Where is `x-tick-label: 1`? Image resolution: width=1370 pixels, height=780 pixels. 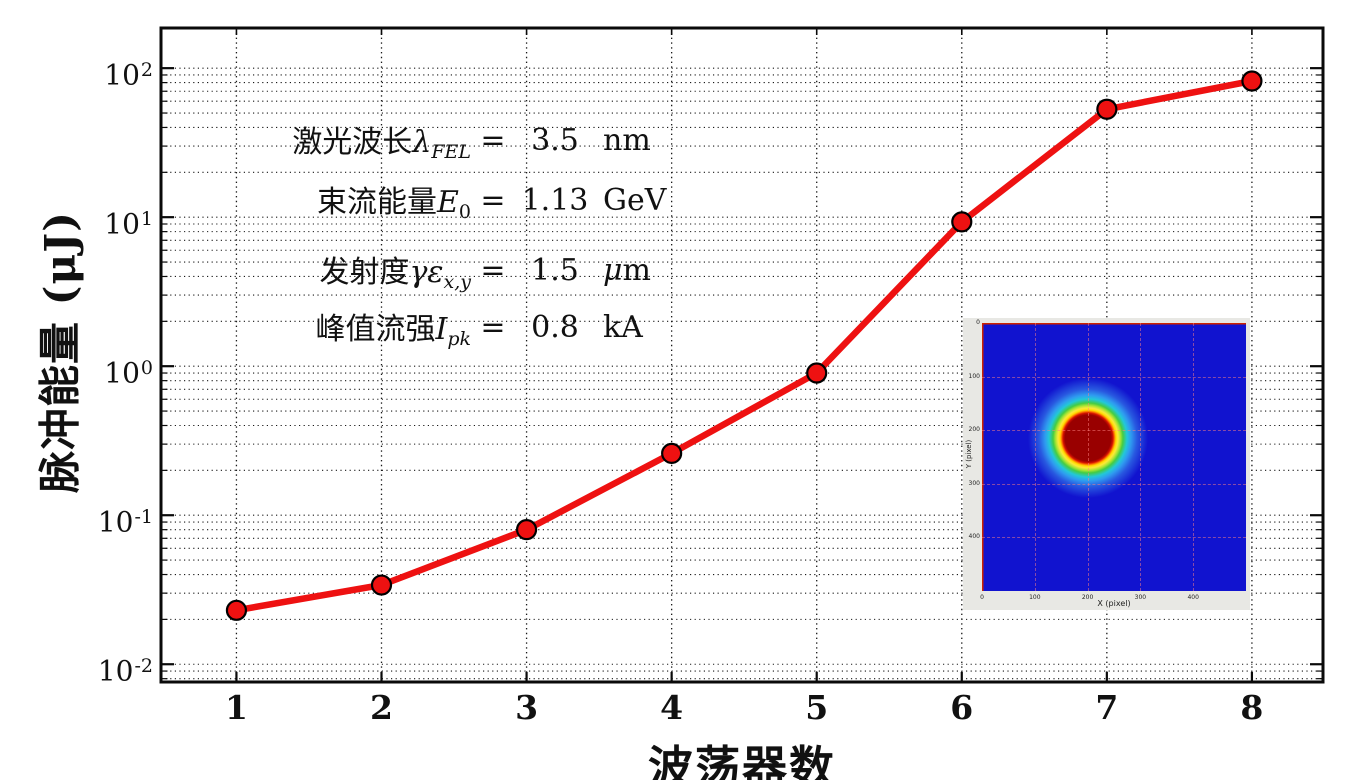 x-tick-label: 1 is located at coordinates (236, 707).